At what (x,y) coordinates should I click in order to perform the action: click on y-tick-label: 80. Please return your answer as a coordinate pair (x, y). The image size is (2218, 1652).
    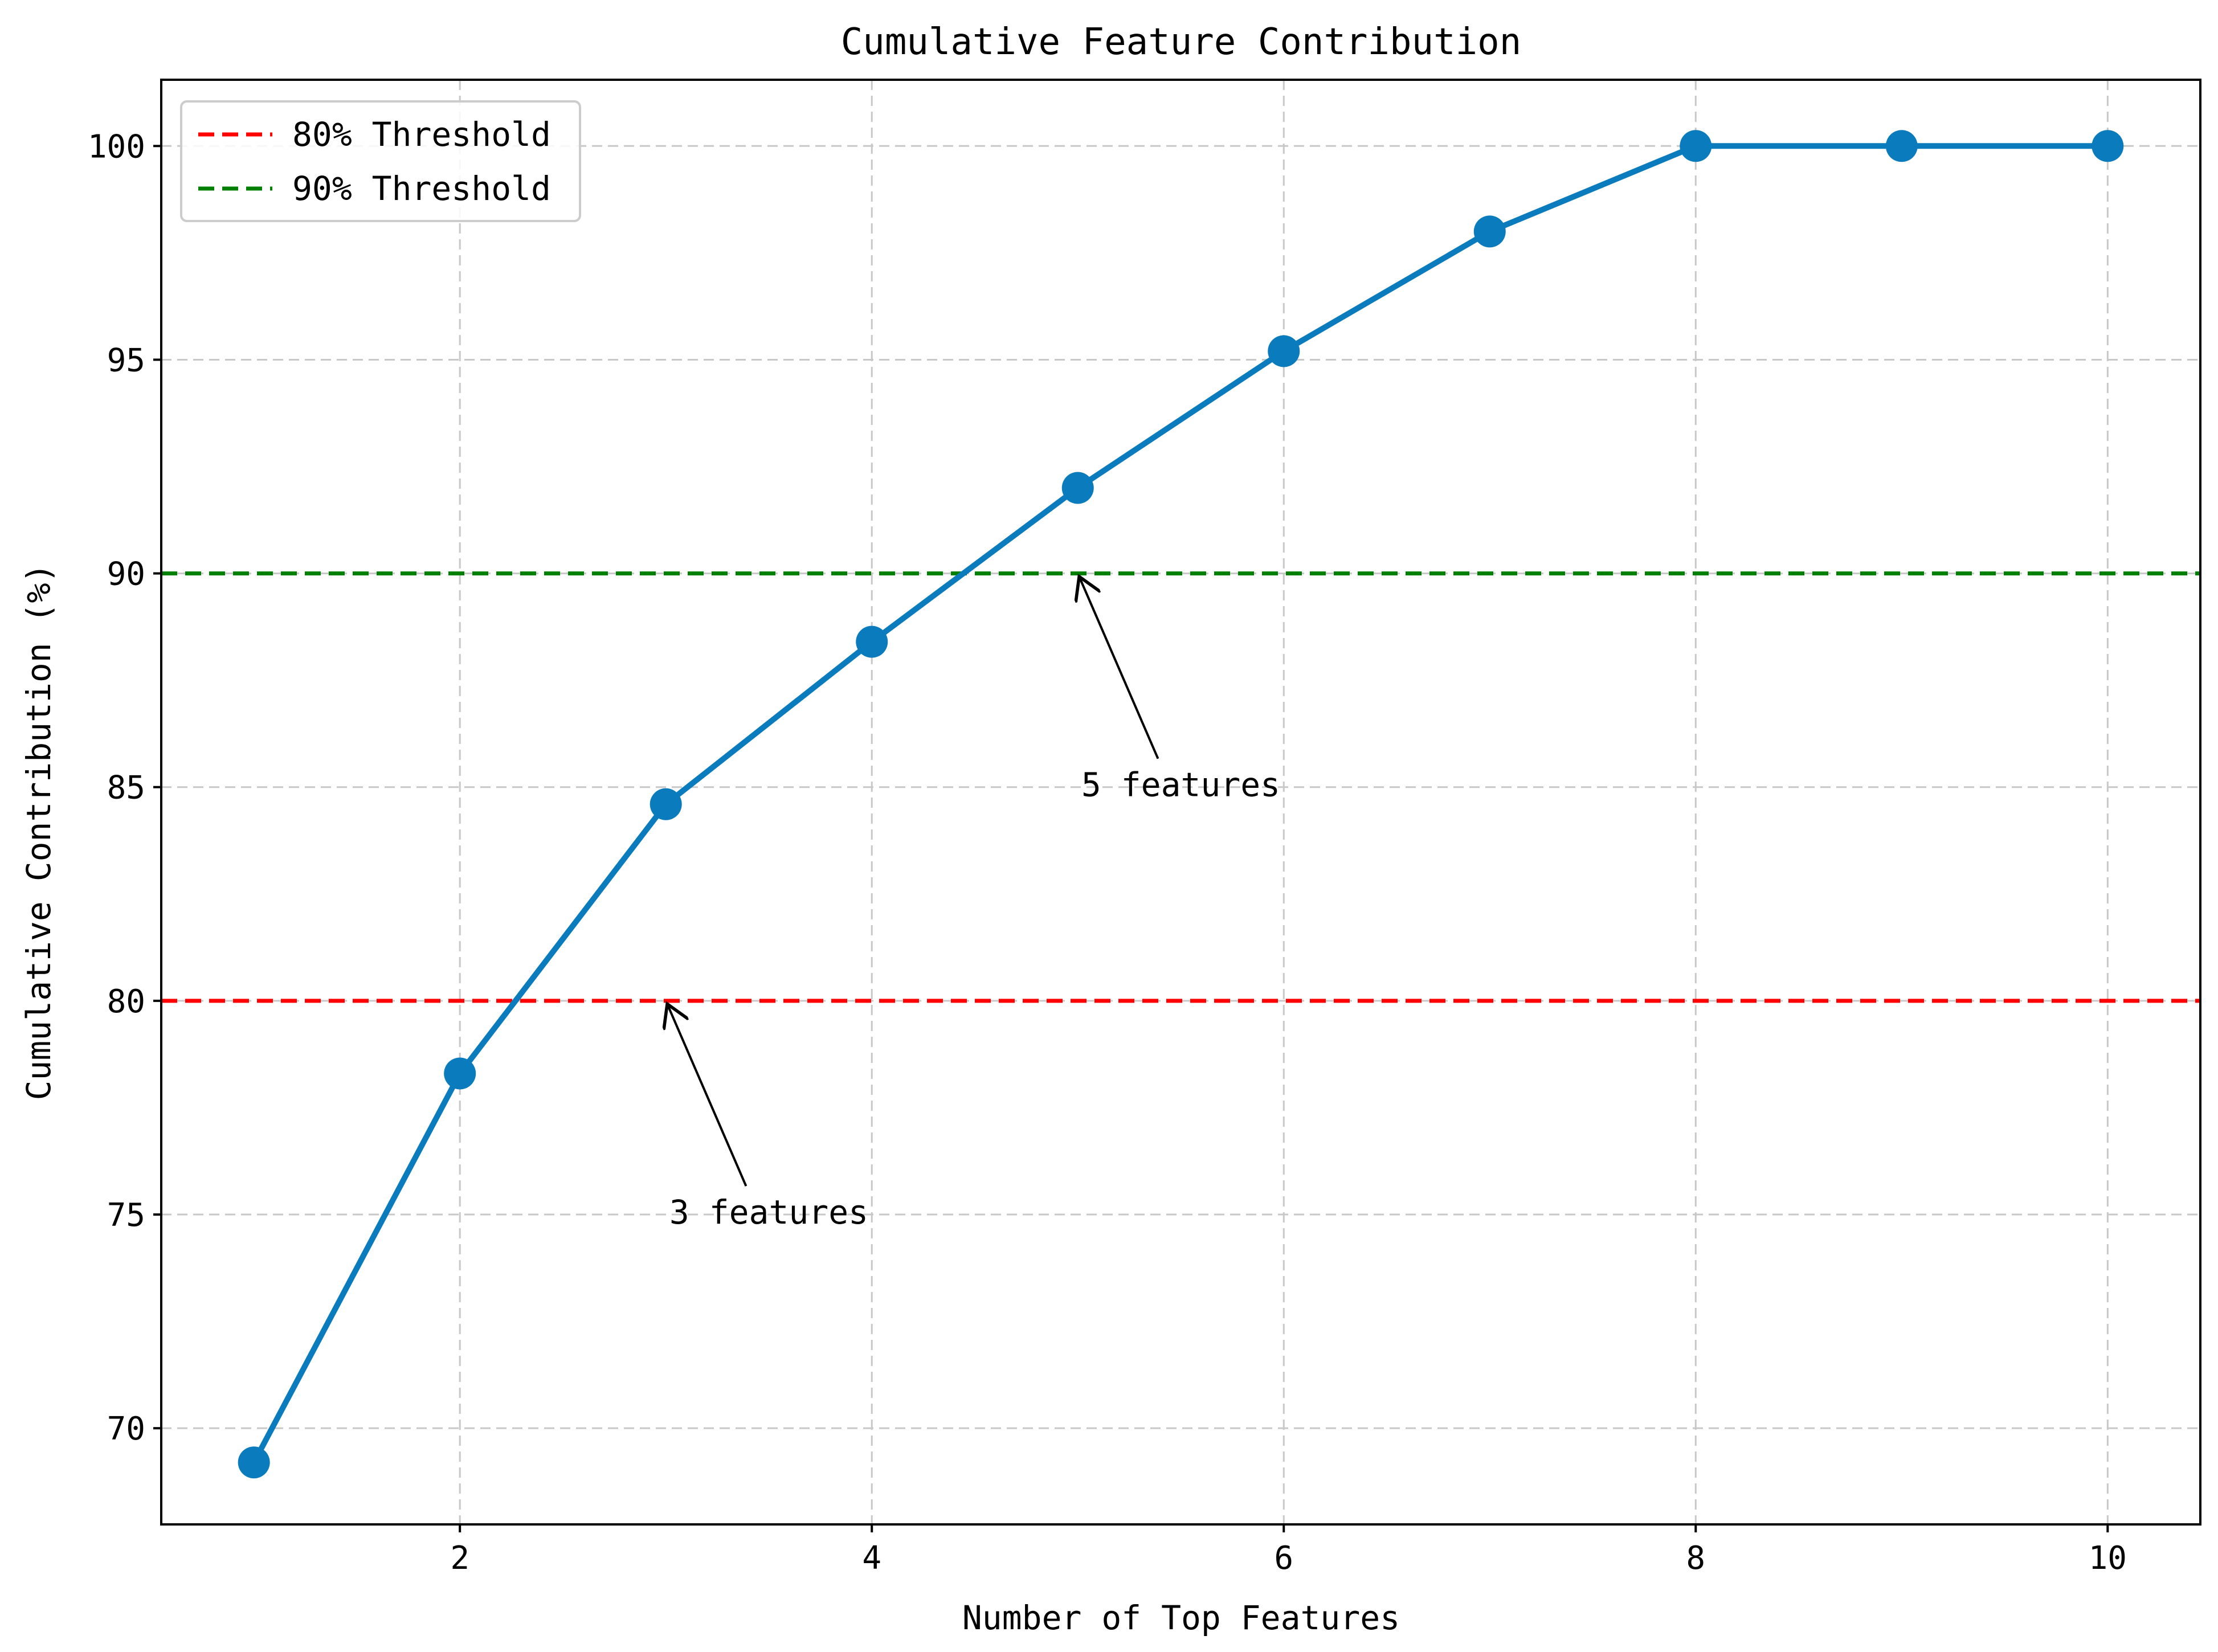
    Looking at the image, I should click on (126, 1001).